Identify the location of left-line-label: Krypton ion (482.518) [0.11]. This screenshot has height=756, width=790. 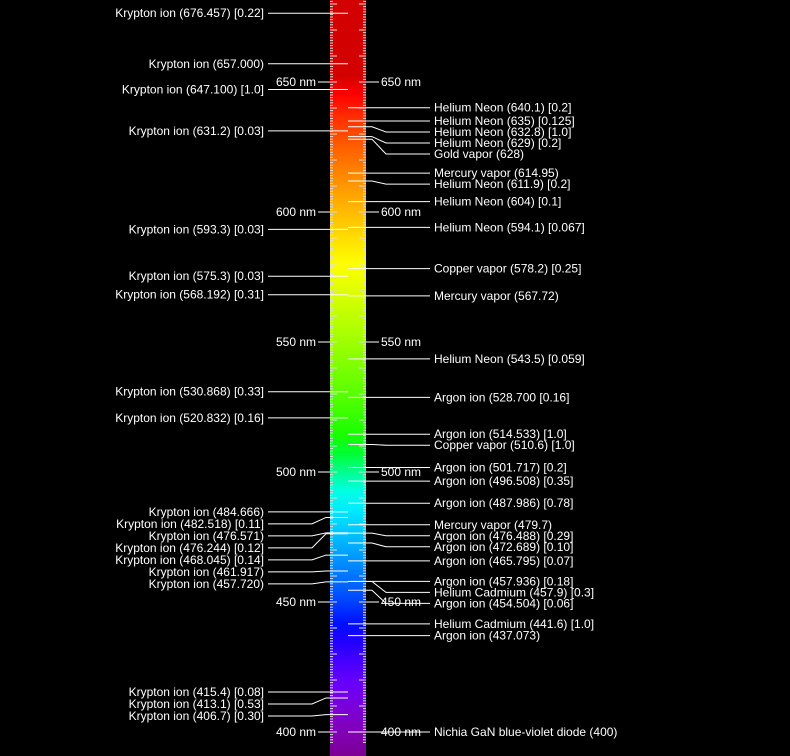
(190, 524).